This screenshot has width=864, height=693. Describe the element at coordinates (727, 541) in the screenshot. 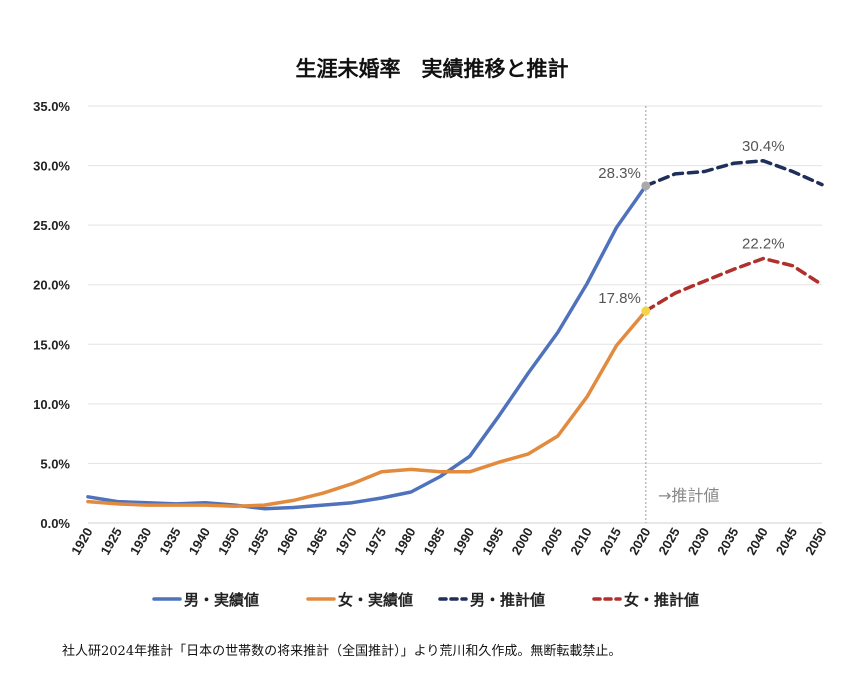

I see `x-tick-label: 2035` at that location.